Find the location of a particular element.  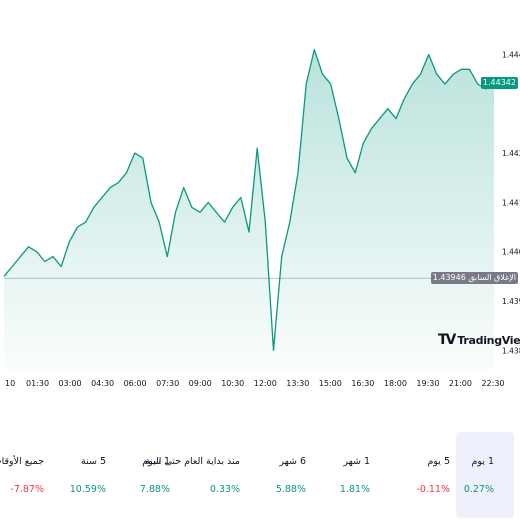

period-change-value: 7.88% is located at coordinates (154, 489).